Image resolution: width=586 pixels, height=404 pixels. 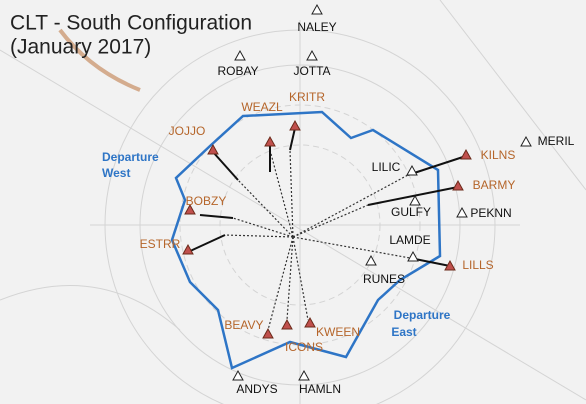 What do you see at coordinates (307, 97) in the screenshot?
I see `departure-fix-label: KRITR` at bounding box center [307, 97].